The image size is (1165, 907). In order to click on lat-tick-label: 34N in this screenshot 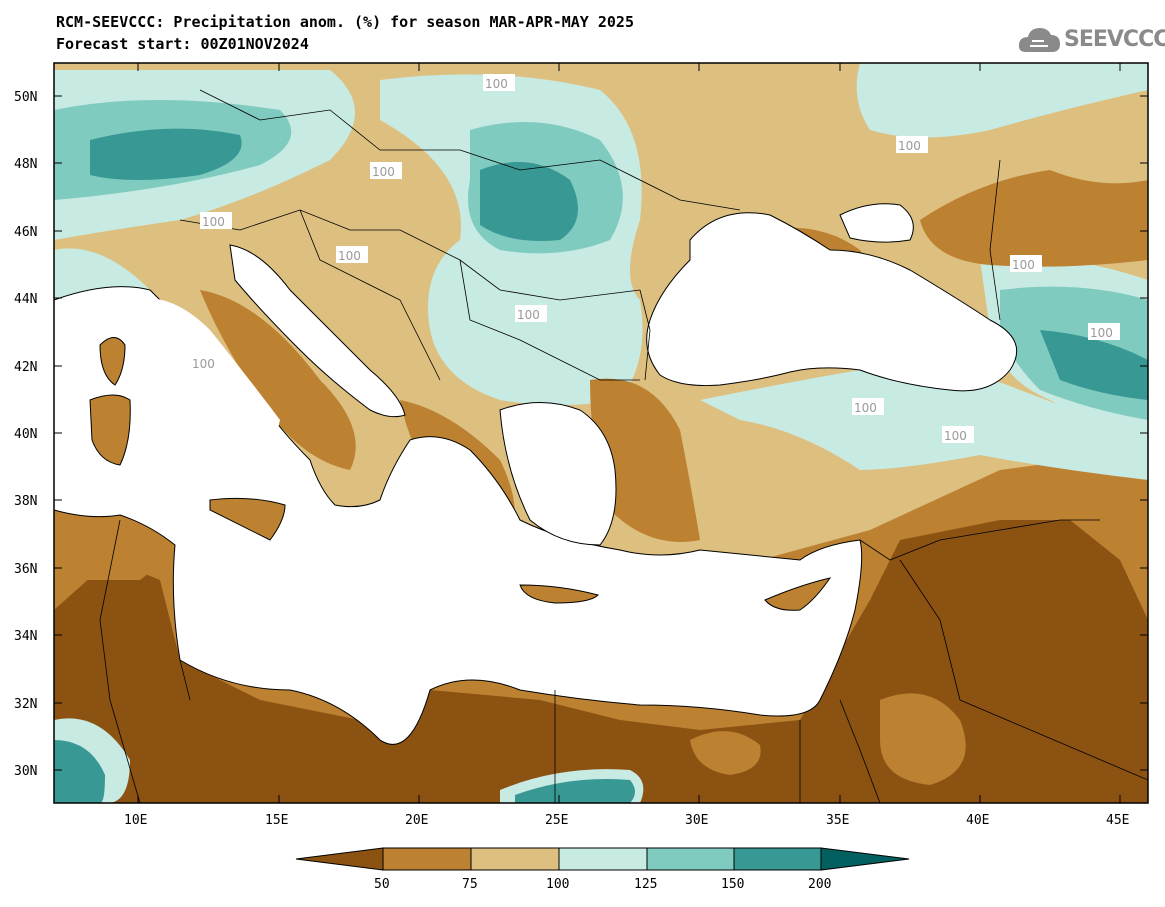, I will do `click(25, 636)`.